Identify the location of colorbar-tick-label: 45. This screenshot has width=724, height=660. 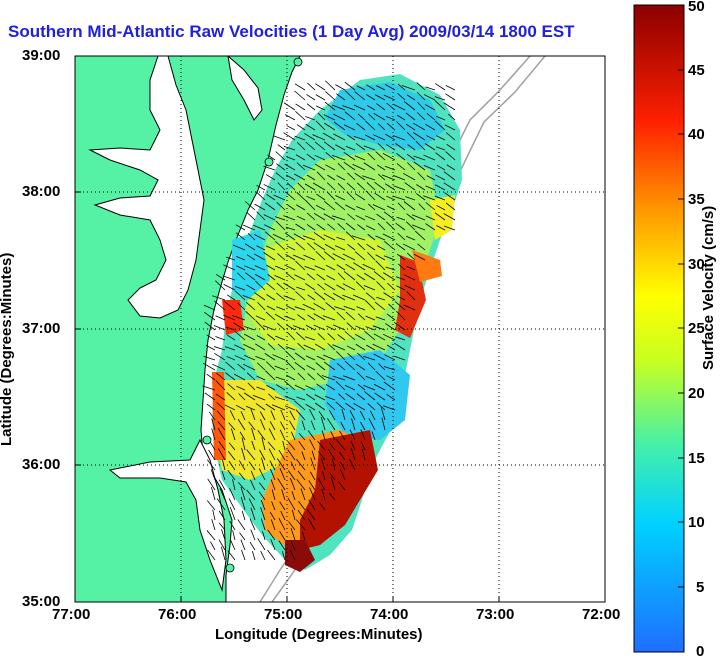
(696, 70).